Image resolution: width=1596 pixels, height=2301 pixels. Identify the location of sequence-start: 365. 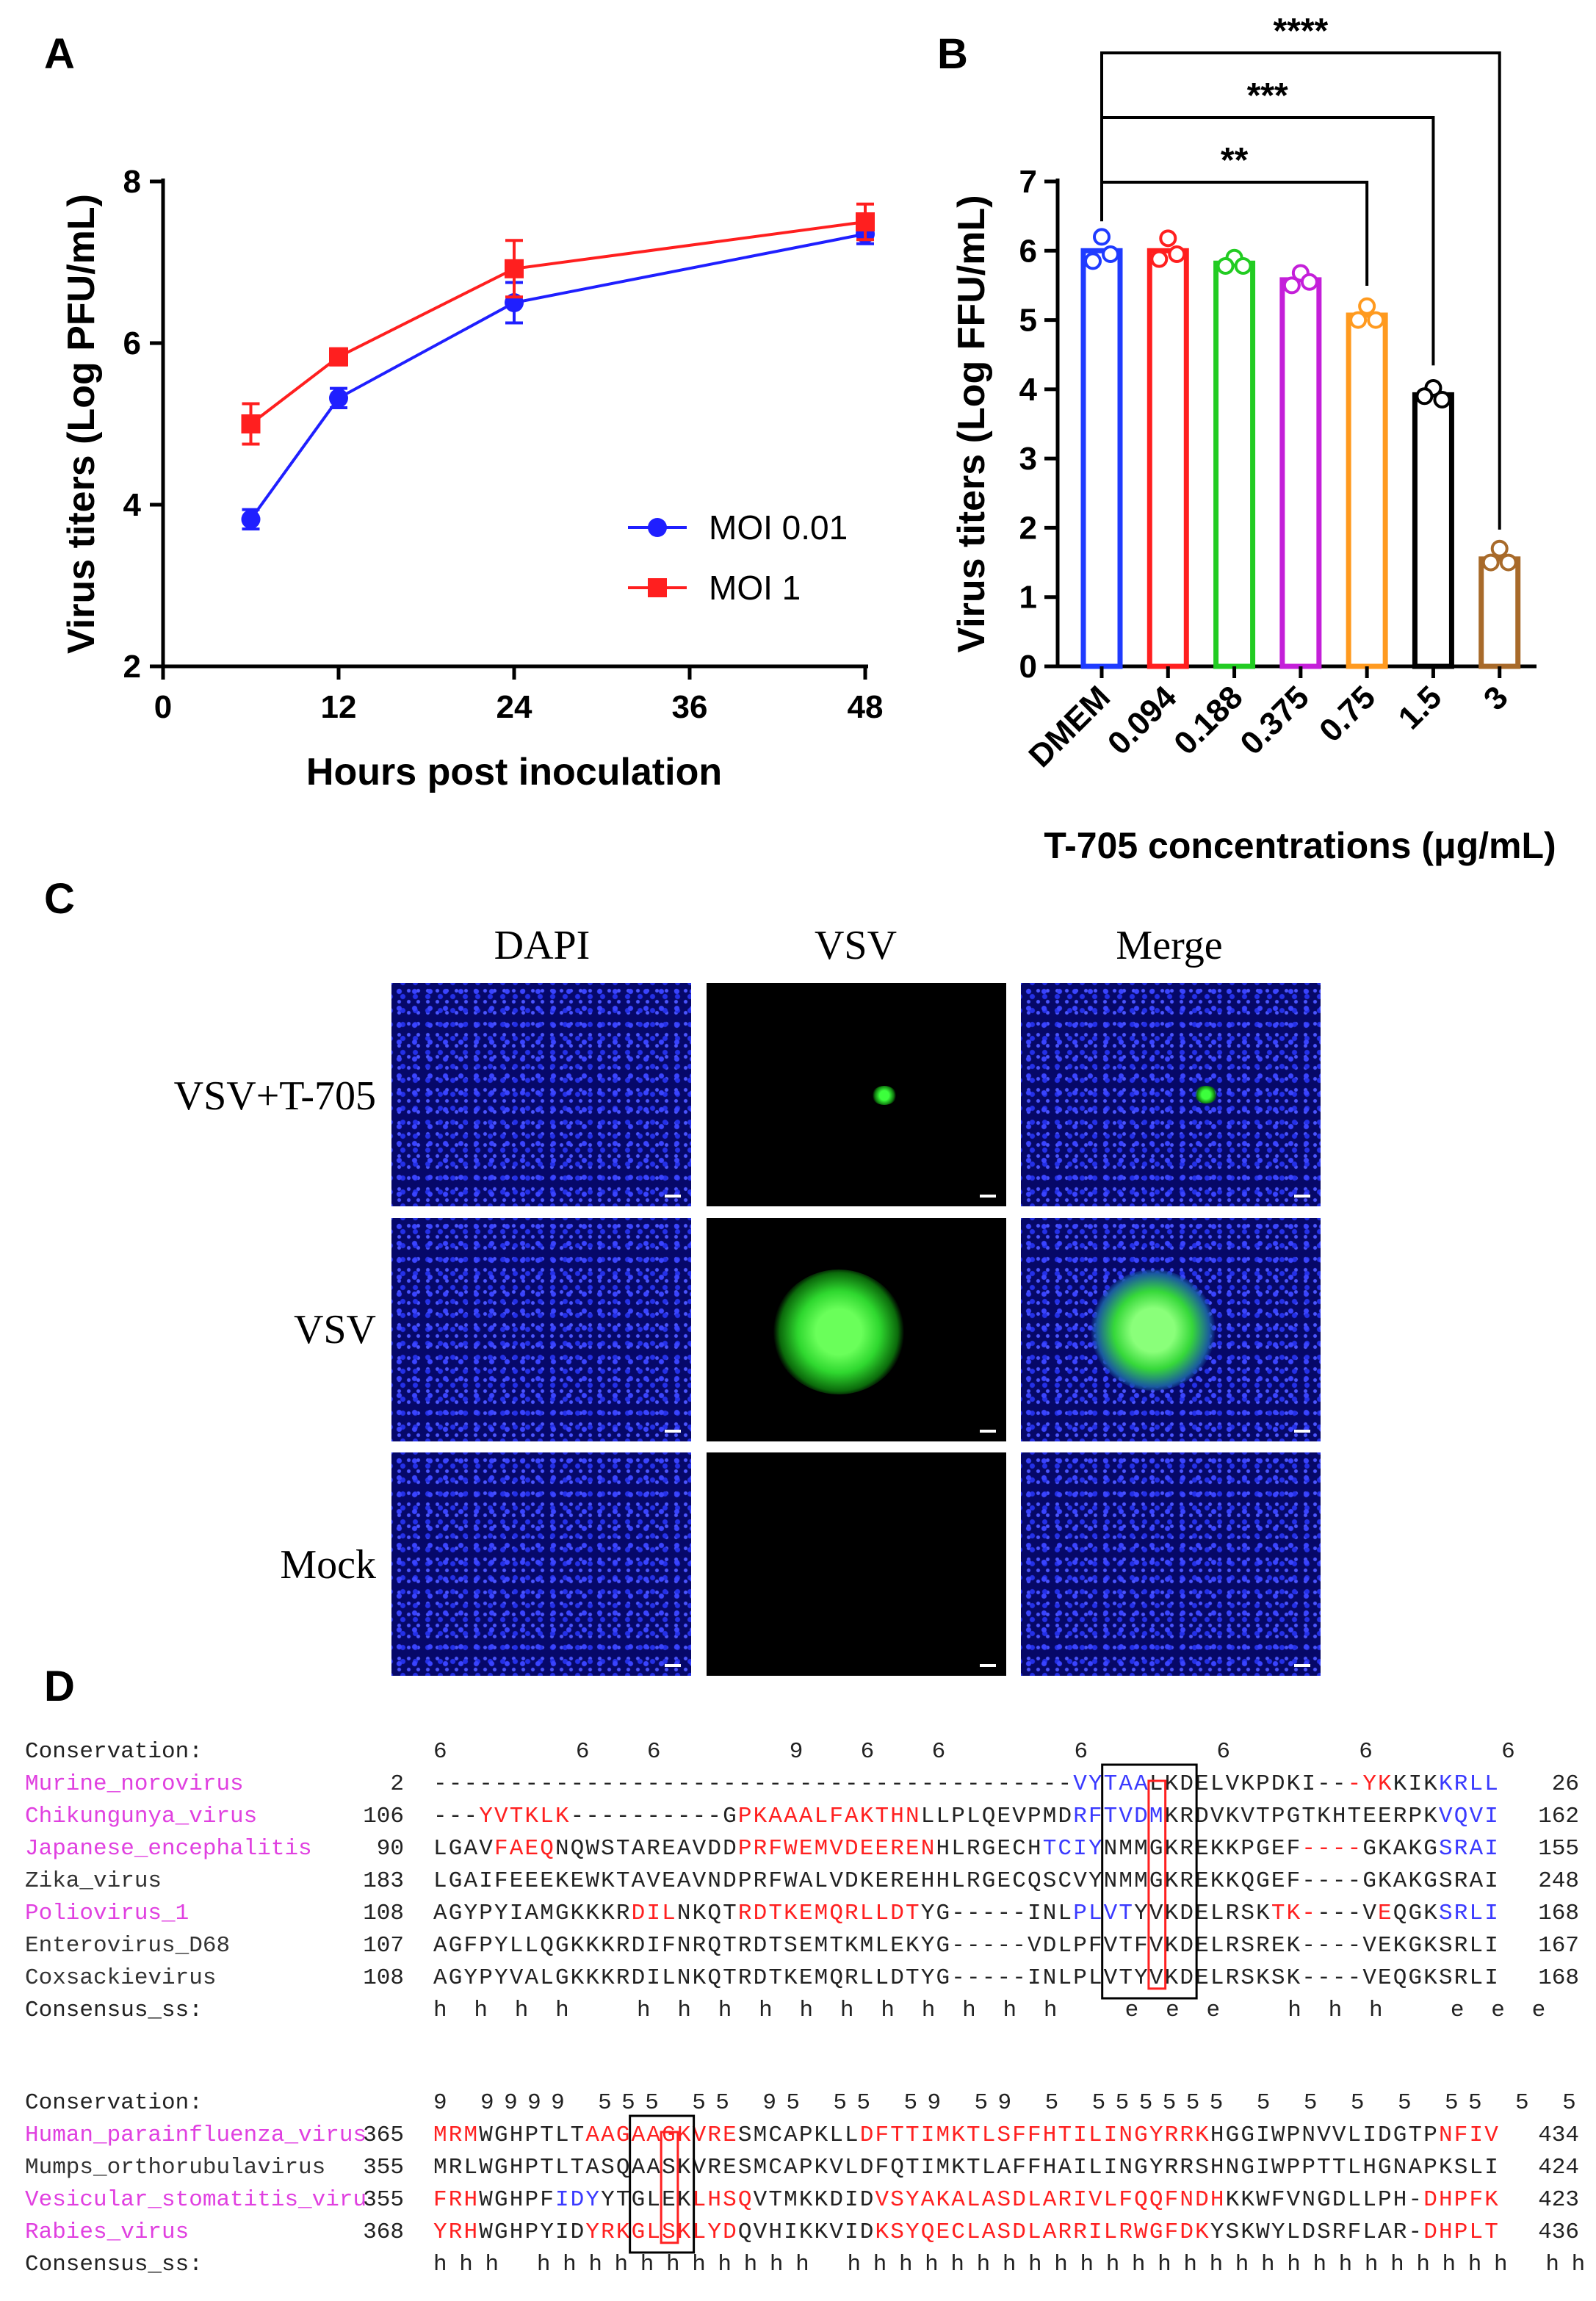
(383, 2135).